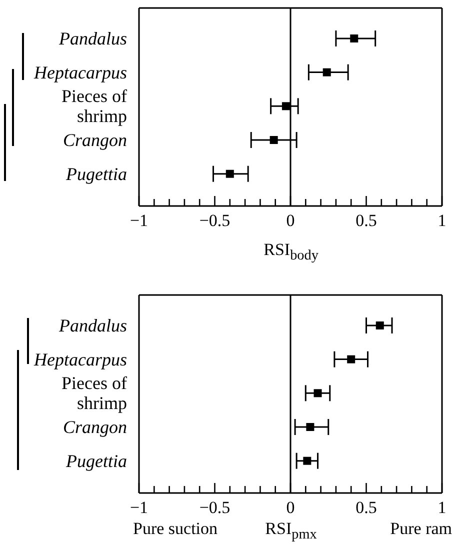  I want to click on x-axis-title: RSI$_{body}$, so click(291, 252).